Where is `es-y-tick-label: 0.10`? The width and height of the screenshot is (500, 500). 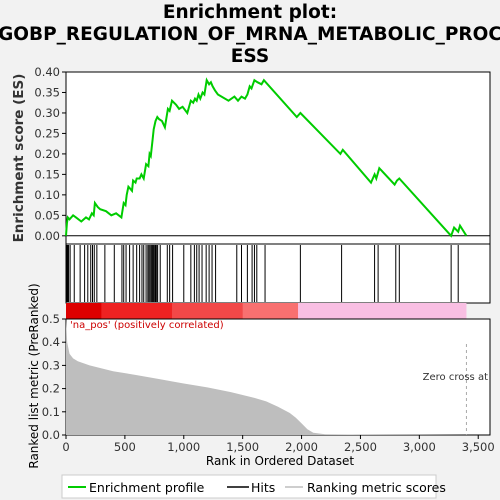
es-y-tick-label: 0.10 is located at coordinates (47, 195).